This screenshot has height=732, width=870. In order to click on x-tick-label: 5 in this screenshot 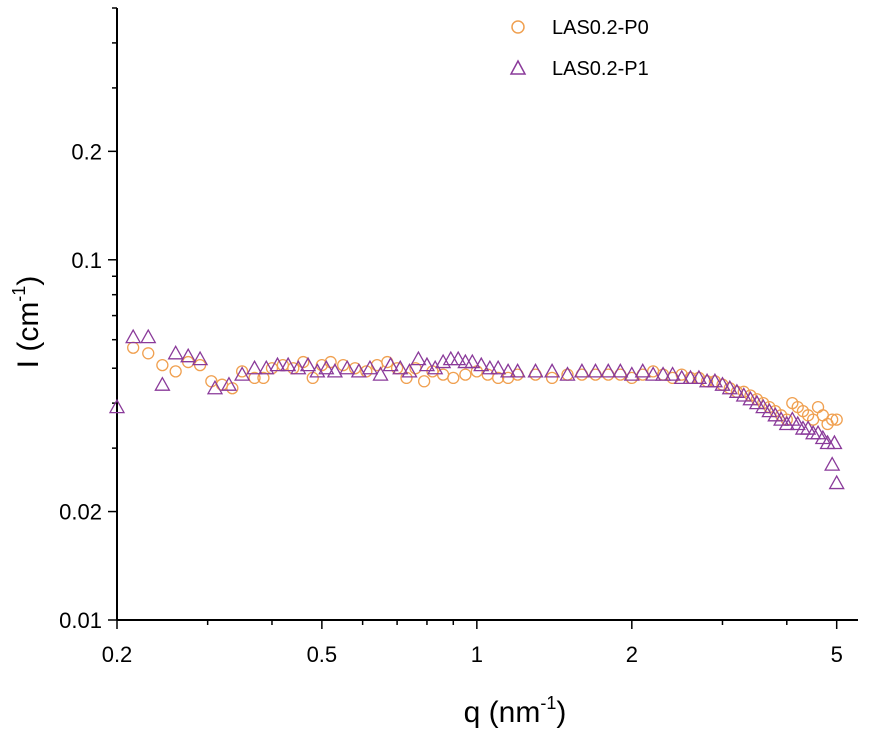, I will do `click(837, 654)`.